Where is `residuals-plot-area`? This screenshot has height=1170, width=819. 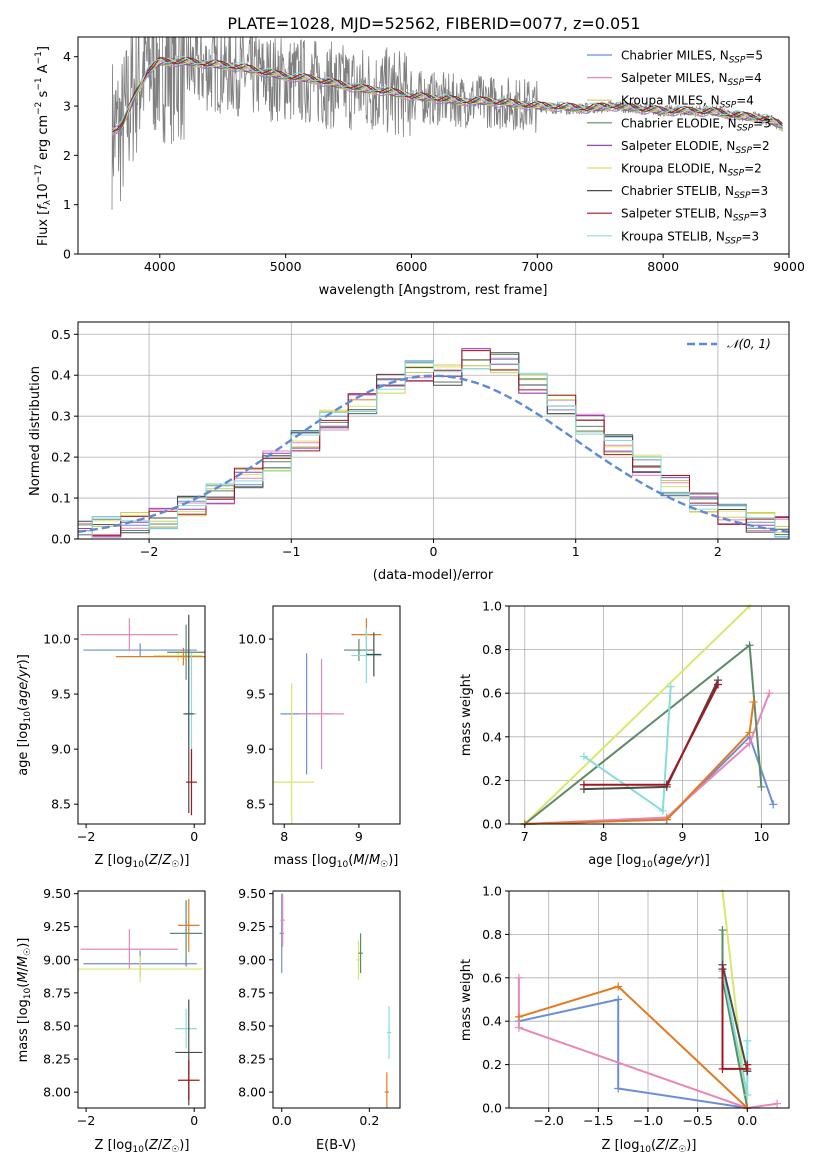
residuals-plot-area is located at coordinates (433, 443).